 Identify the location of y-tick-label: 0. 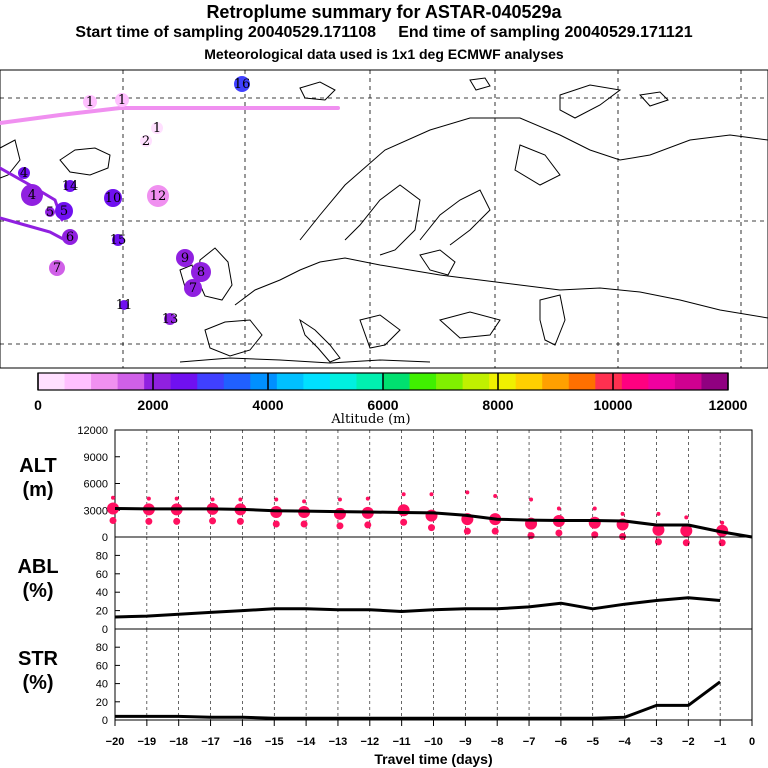
(105, 630).